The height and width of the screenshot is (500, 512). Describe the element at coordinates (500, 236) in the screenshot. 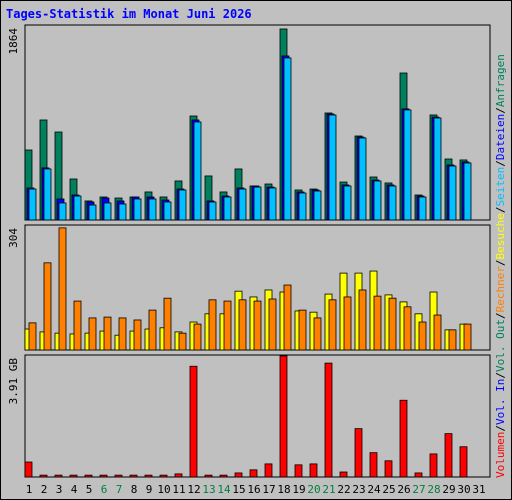

I see `legend-entry: Besuche` at that location.